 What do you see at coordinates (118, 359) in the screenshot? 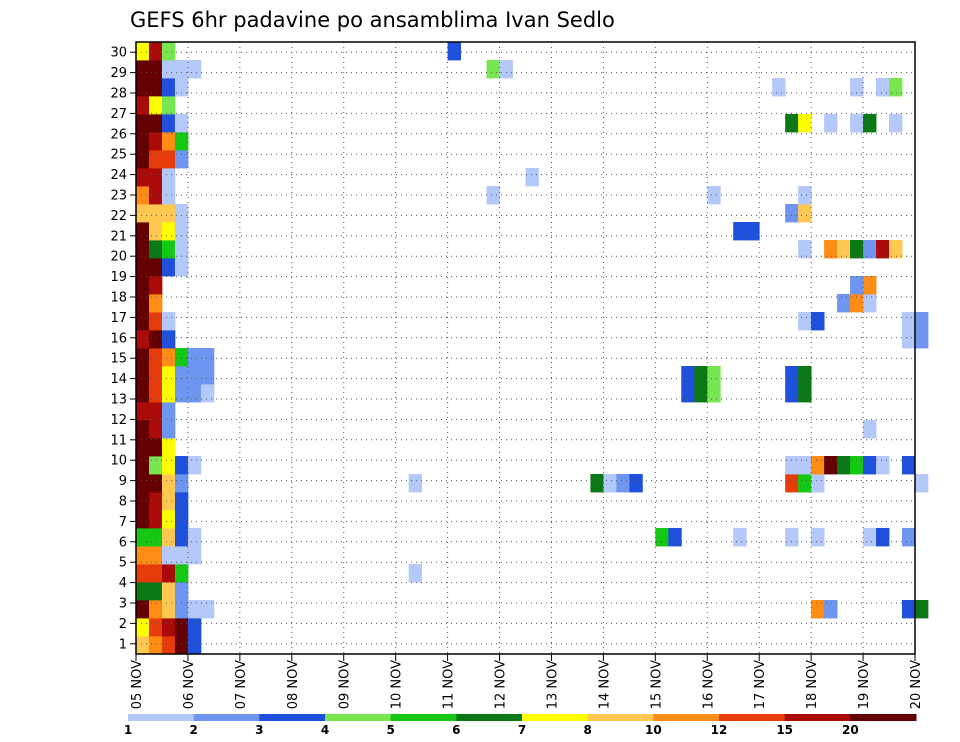
I see `y-tick-label: 15` at bounding box center [118, 359].